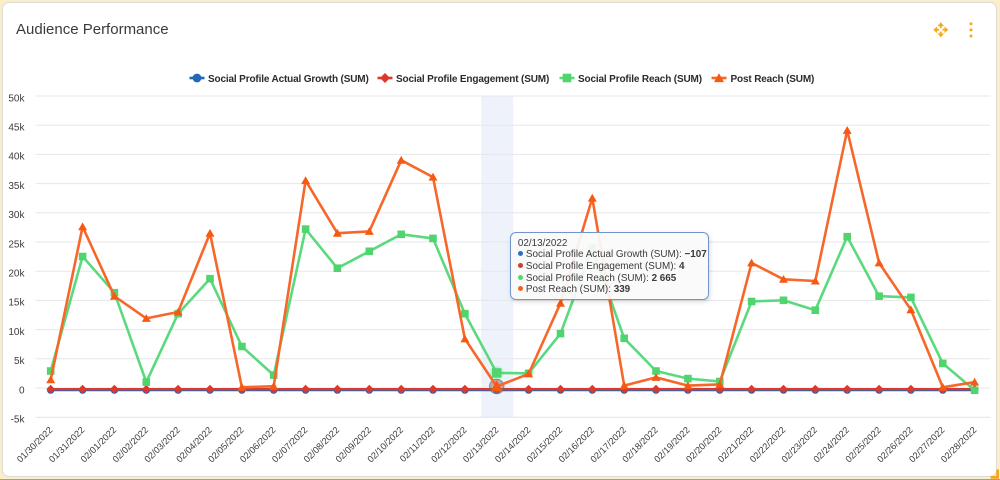 The height and width of the screenshot is (480, 1000). Describe the element at coordinates (22, 390) in the screenshot. I see `svg-text: 0` at that location.